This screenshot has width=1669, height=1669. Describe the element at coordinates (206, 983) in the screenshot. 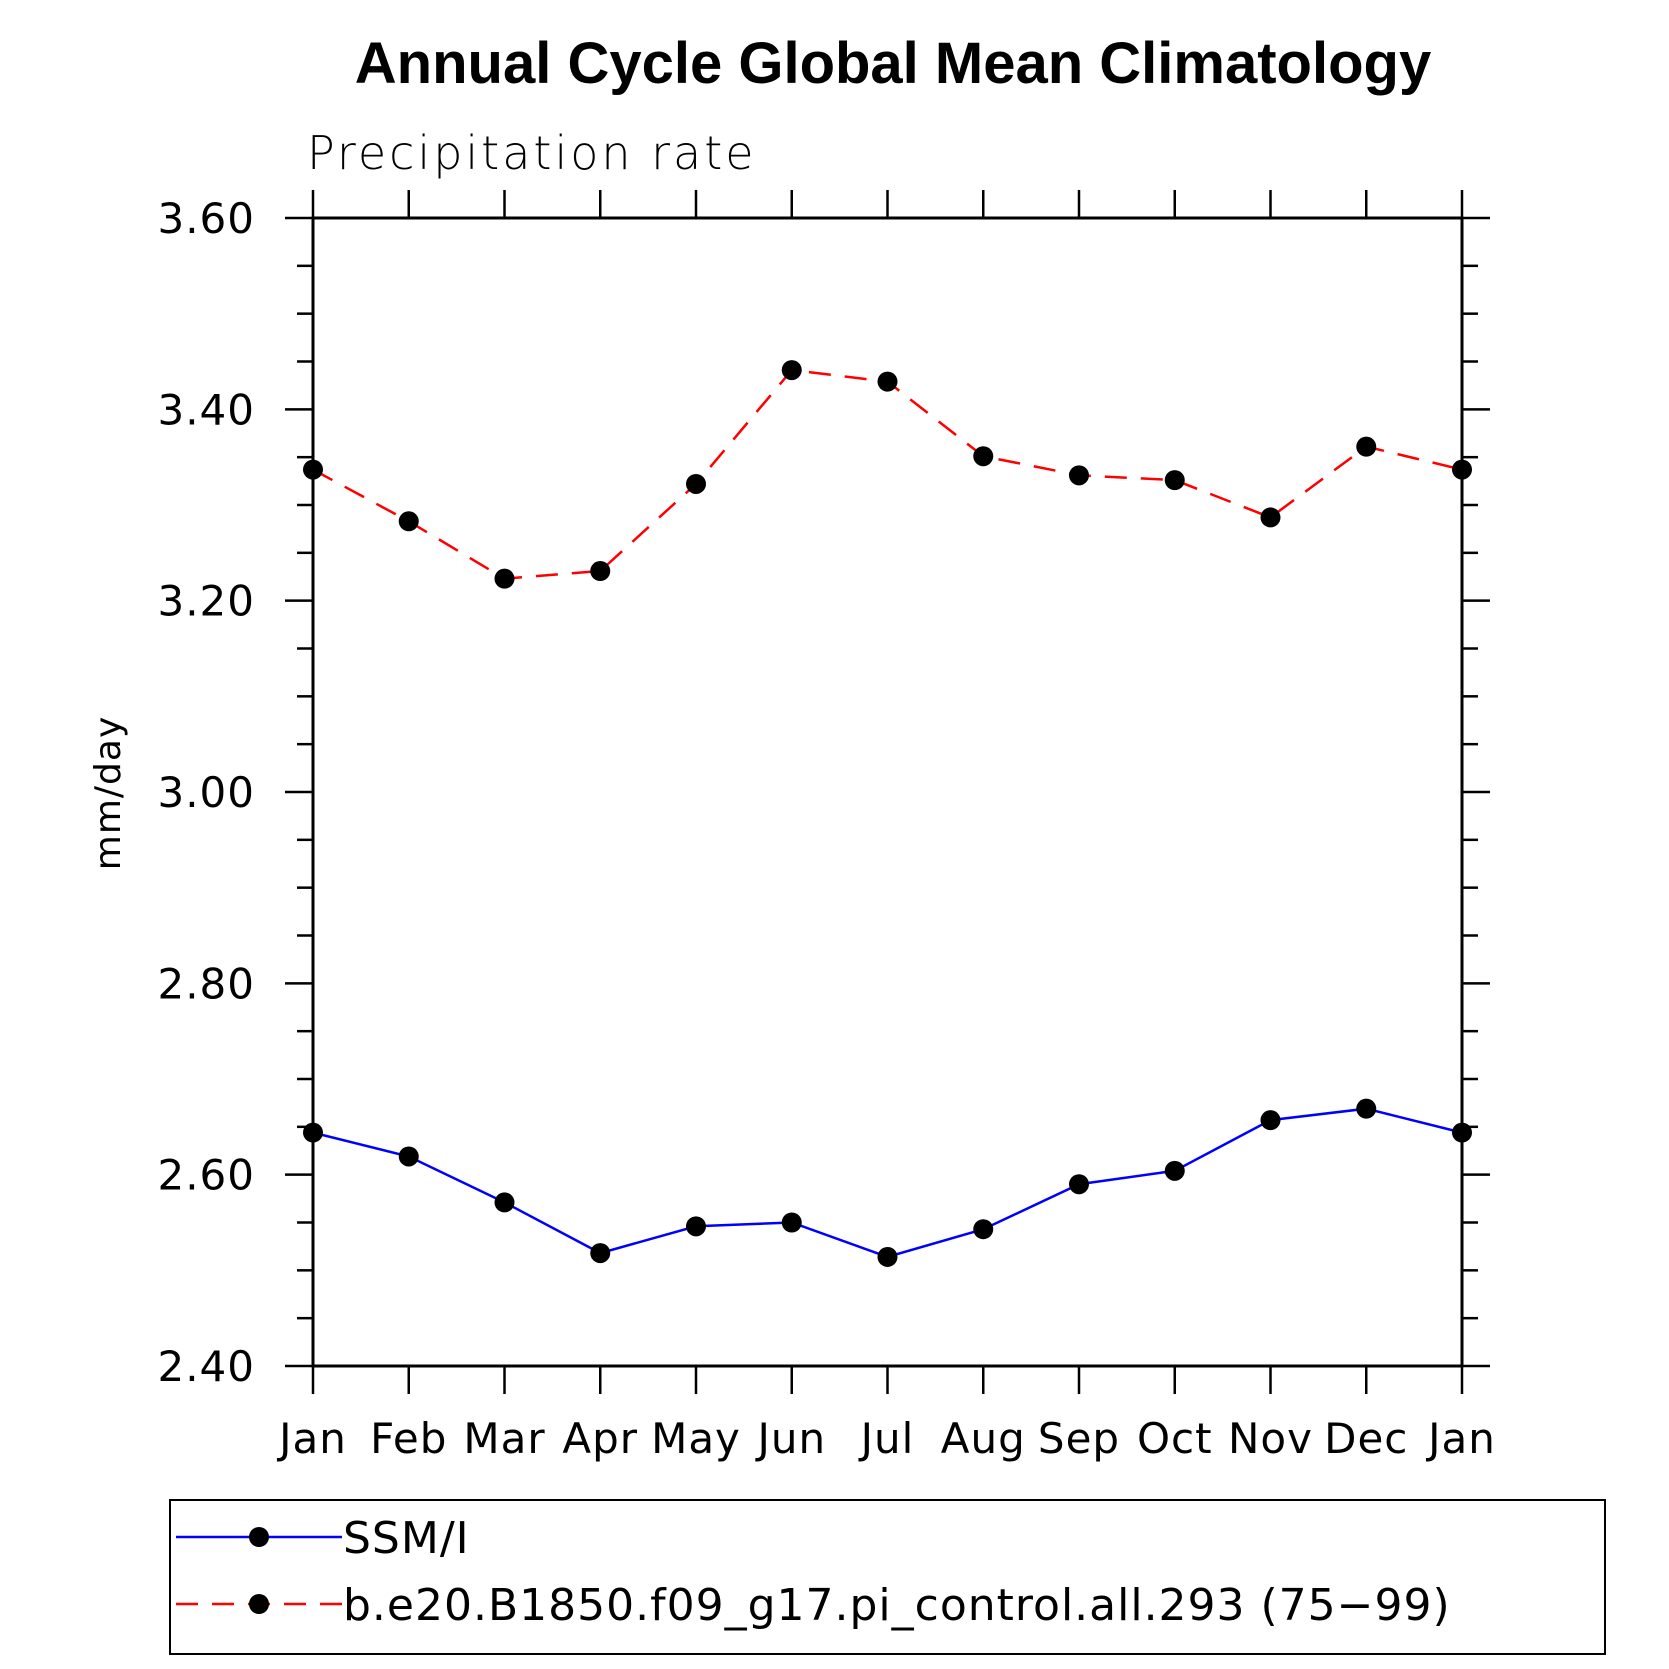

I see `y-tick-label: 2.80` at that location.